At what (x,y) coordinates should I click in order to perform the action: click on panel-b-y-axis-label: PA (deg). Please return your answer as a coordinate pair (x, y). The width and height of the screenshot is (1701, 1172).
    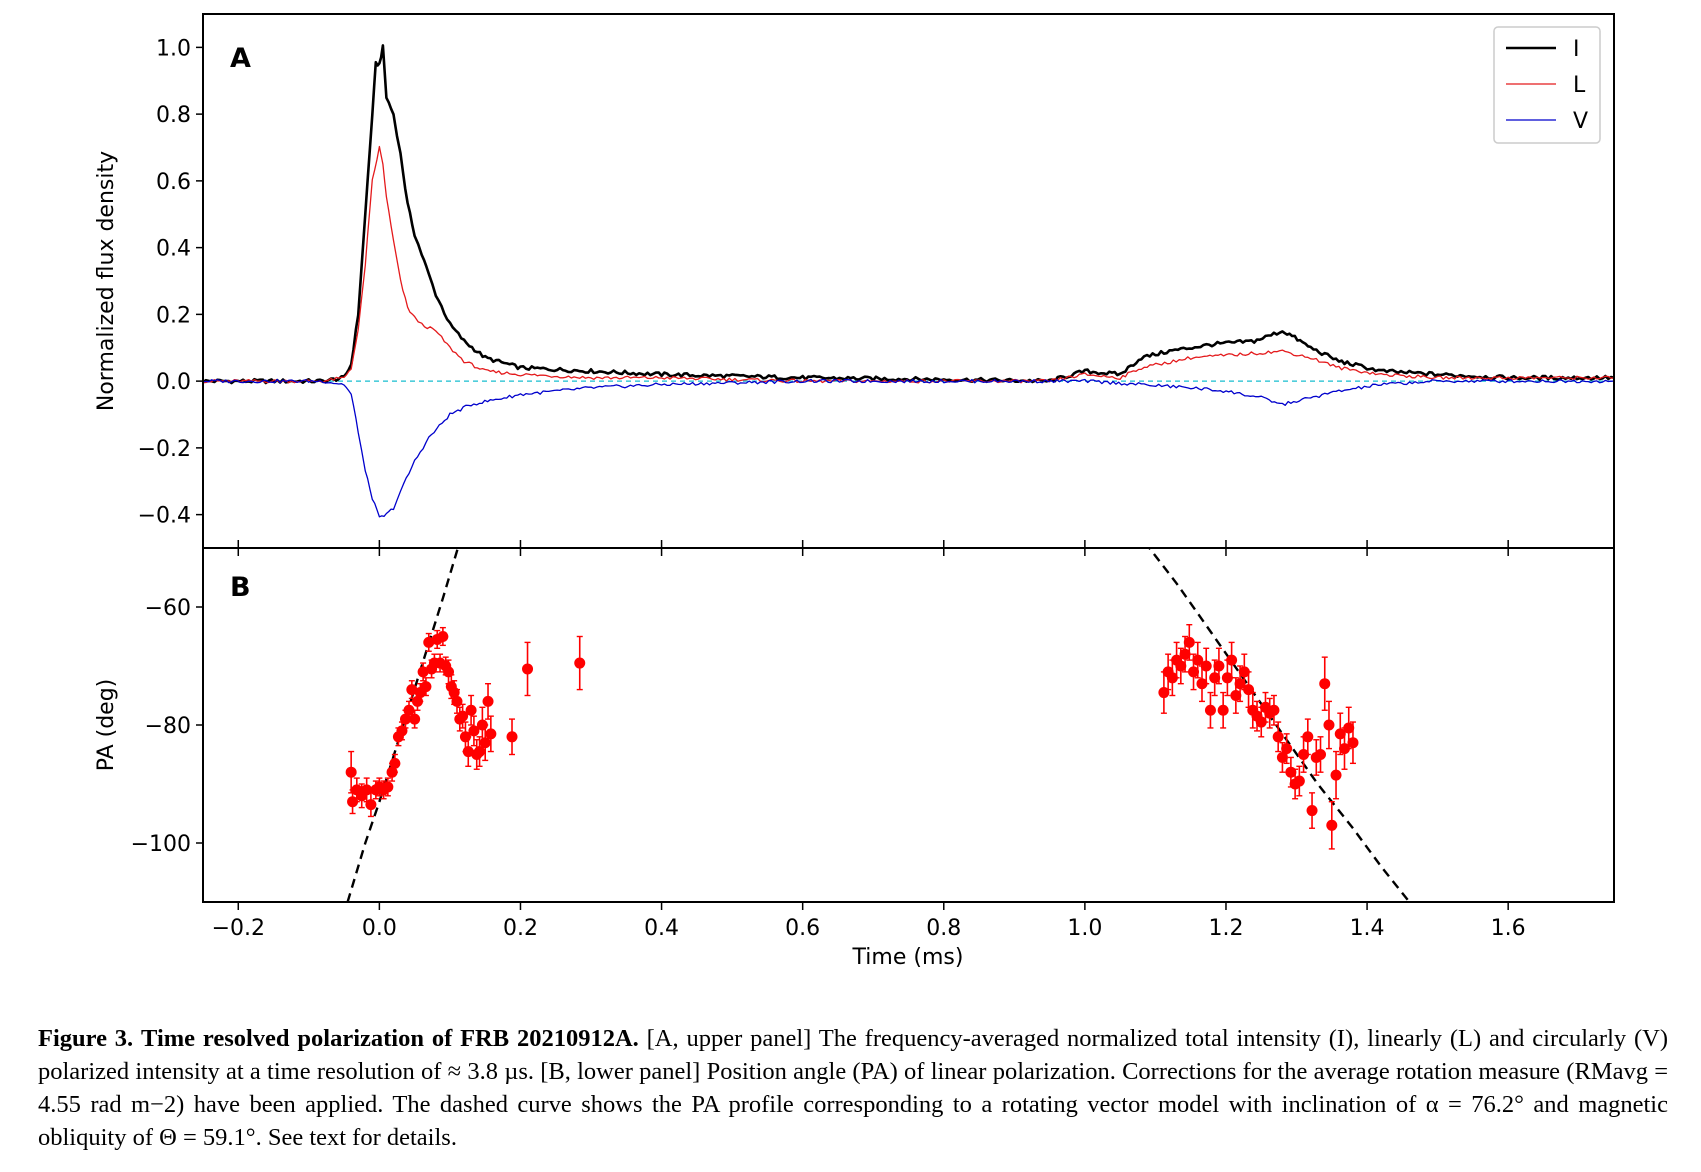
    Looking at the image, I should click on (106, 725).